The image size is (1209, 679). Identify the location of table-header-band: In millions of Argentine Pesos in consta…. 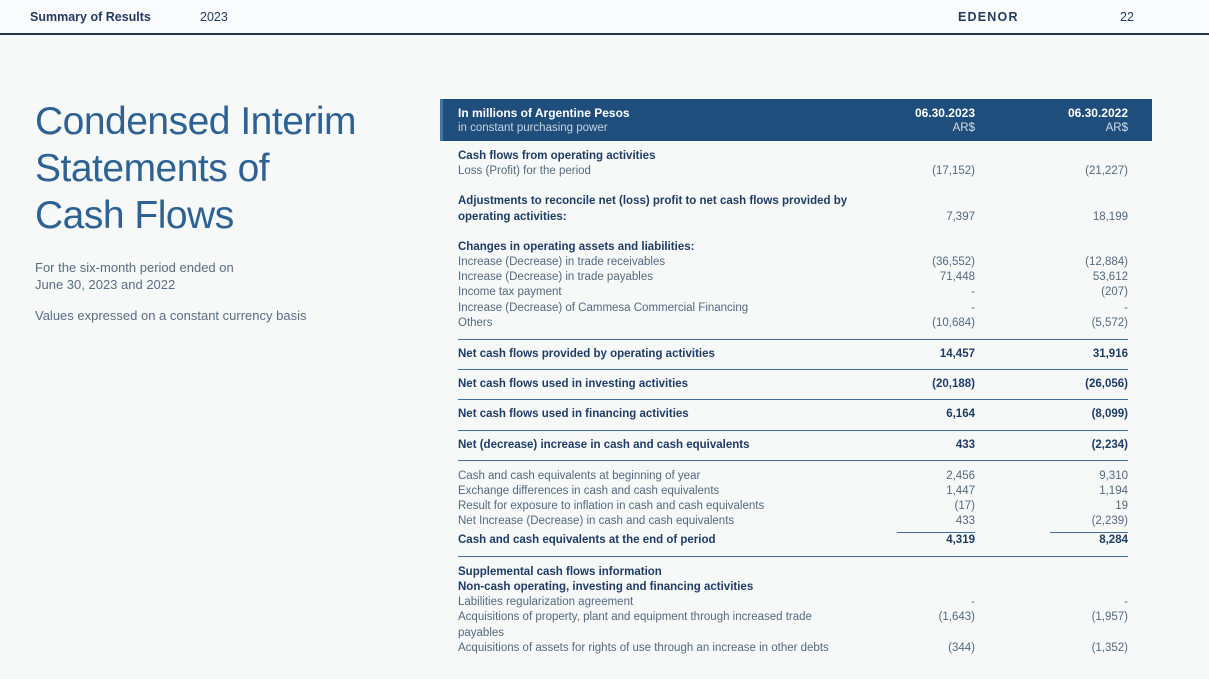
(796, 120).